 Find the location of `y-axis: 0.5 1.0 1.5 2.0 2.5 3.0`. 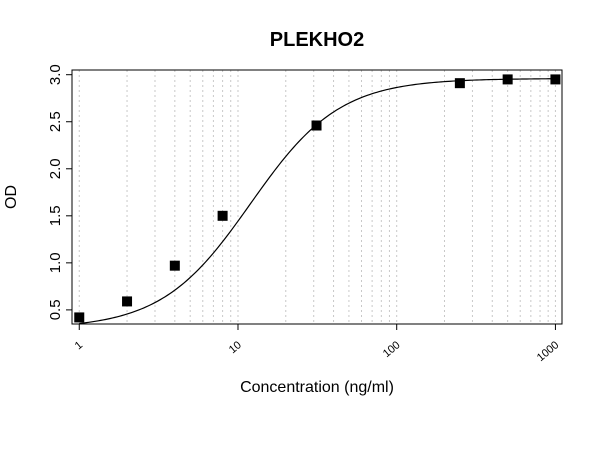

y-axis: 0.5 1.0 1.5 2.0 2.5 3.0 is located at coordinates (59, 192).